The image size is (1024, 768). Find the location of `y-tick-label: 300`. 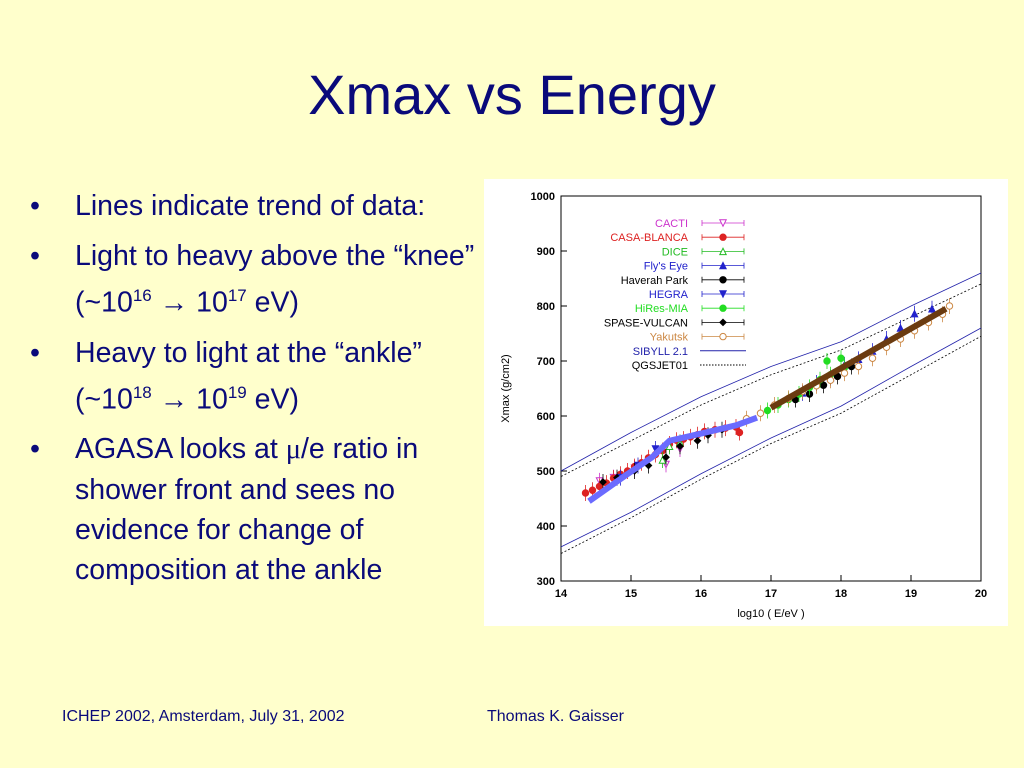

y-tick-label: 300 is located at coordinates (546, 582).